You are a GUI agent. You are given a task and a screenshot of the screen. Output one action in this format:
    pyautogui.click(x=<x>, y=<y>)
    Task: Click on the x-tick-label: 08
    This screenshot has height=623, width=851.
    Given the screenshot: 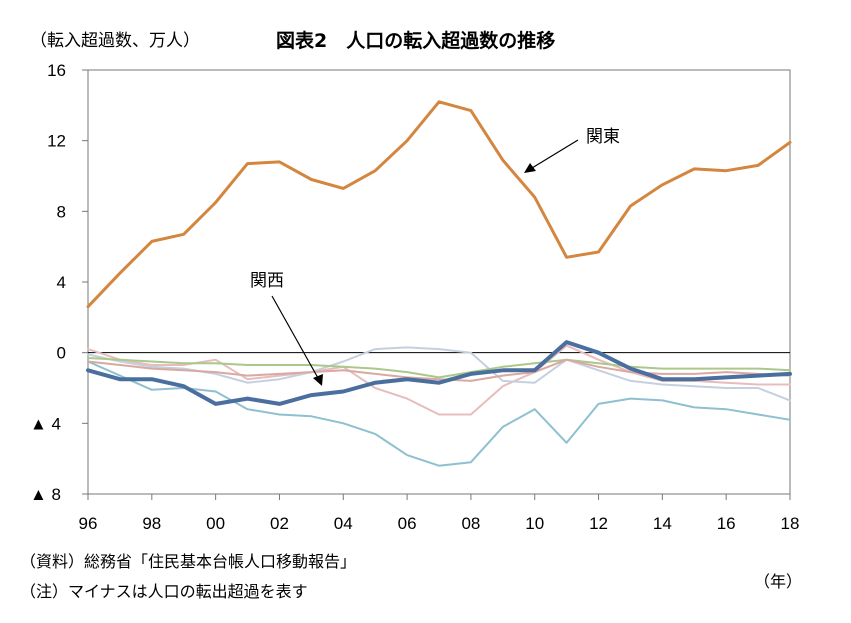 What is the action you would take?
    pyautogui.click(x=470, y=523)
    